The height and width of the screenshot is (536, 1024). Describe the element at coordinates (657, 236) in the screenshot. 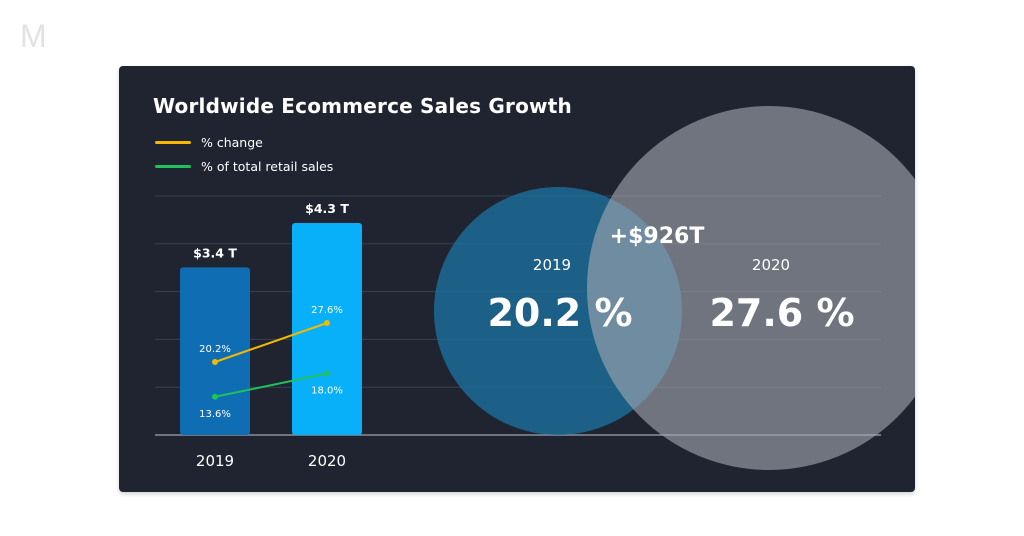

I see `venn-annotation: +$926T` at that location.